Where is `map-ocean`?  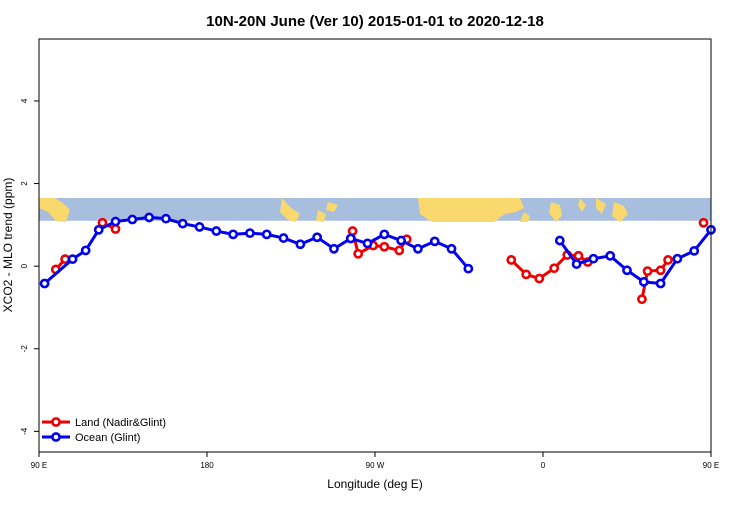
map-ocean is located at coordinates (375, 209).